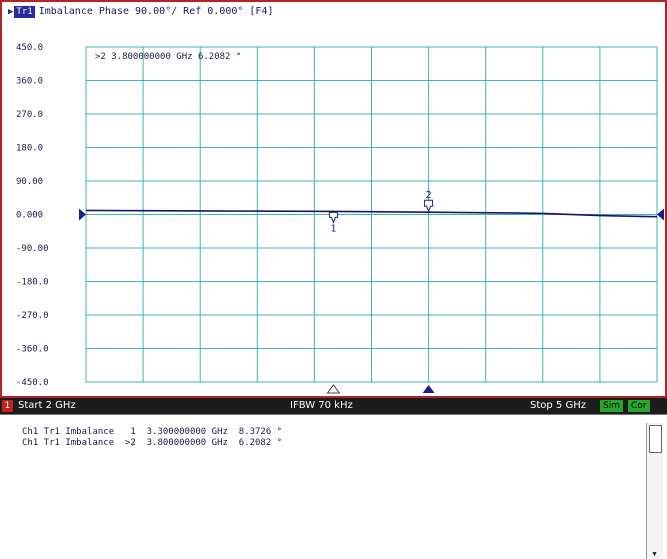  What do you see at coordinates (29, 182) in the screenshot?
I see `y-tick-label: 90.00` at bounding box center [29, 182].